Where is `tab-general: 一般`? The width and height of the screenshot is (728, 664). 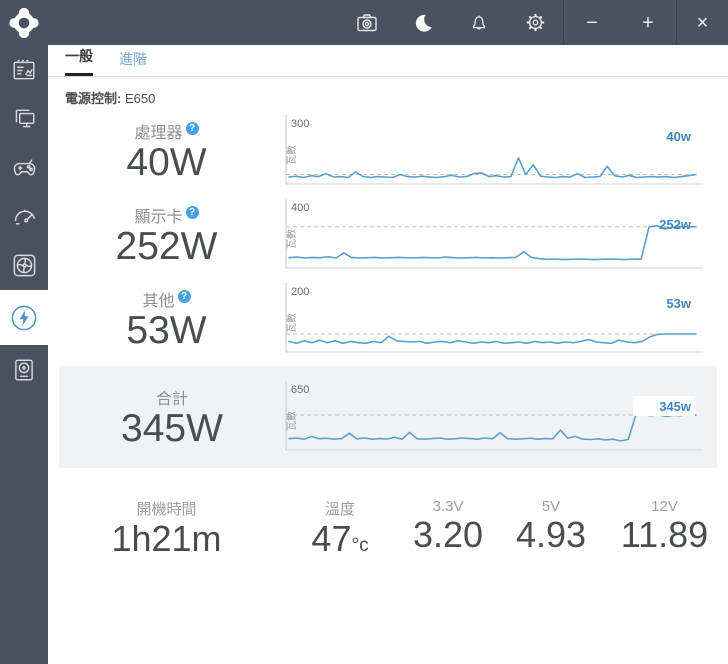 tab-general: 一般 is located at coordinates (79, 61).